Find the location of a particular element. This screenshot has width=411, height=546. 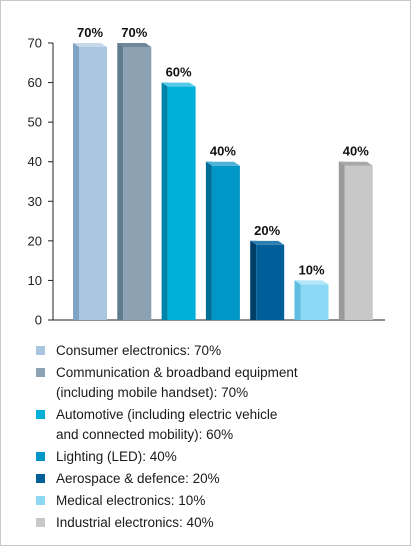

legend-item: Aerospace & defence: 20% is located at coordinates (216, 479).